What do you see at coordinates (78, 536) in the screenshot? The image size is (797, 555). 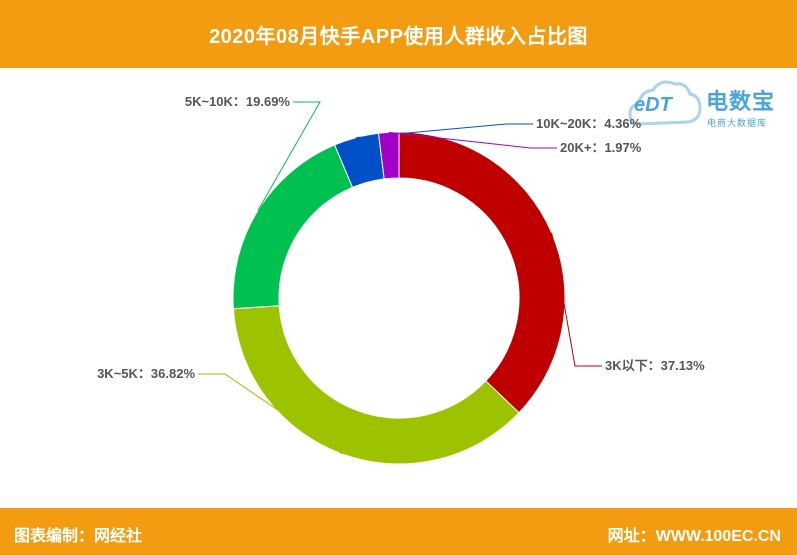 I see `footer-source: 图表编制：网经社` at bounding box center [78, 536].